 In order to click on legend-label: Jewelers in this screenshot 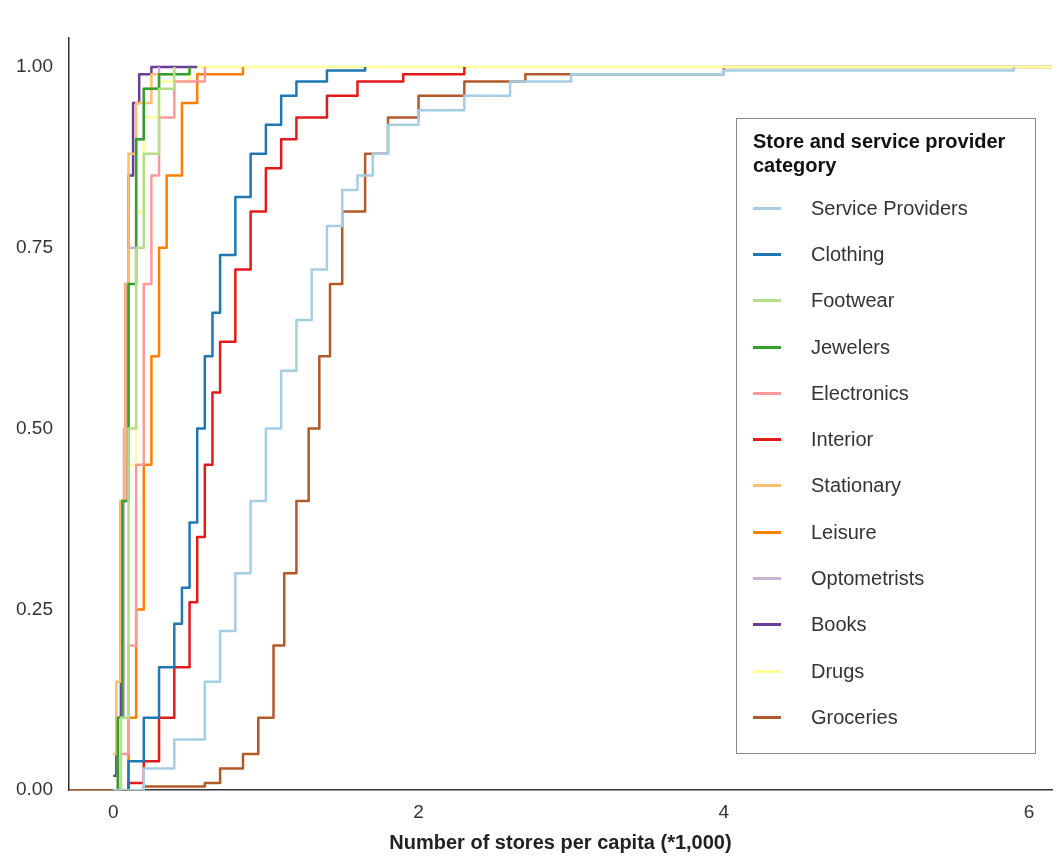, I will do `click(850, 347)`.